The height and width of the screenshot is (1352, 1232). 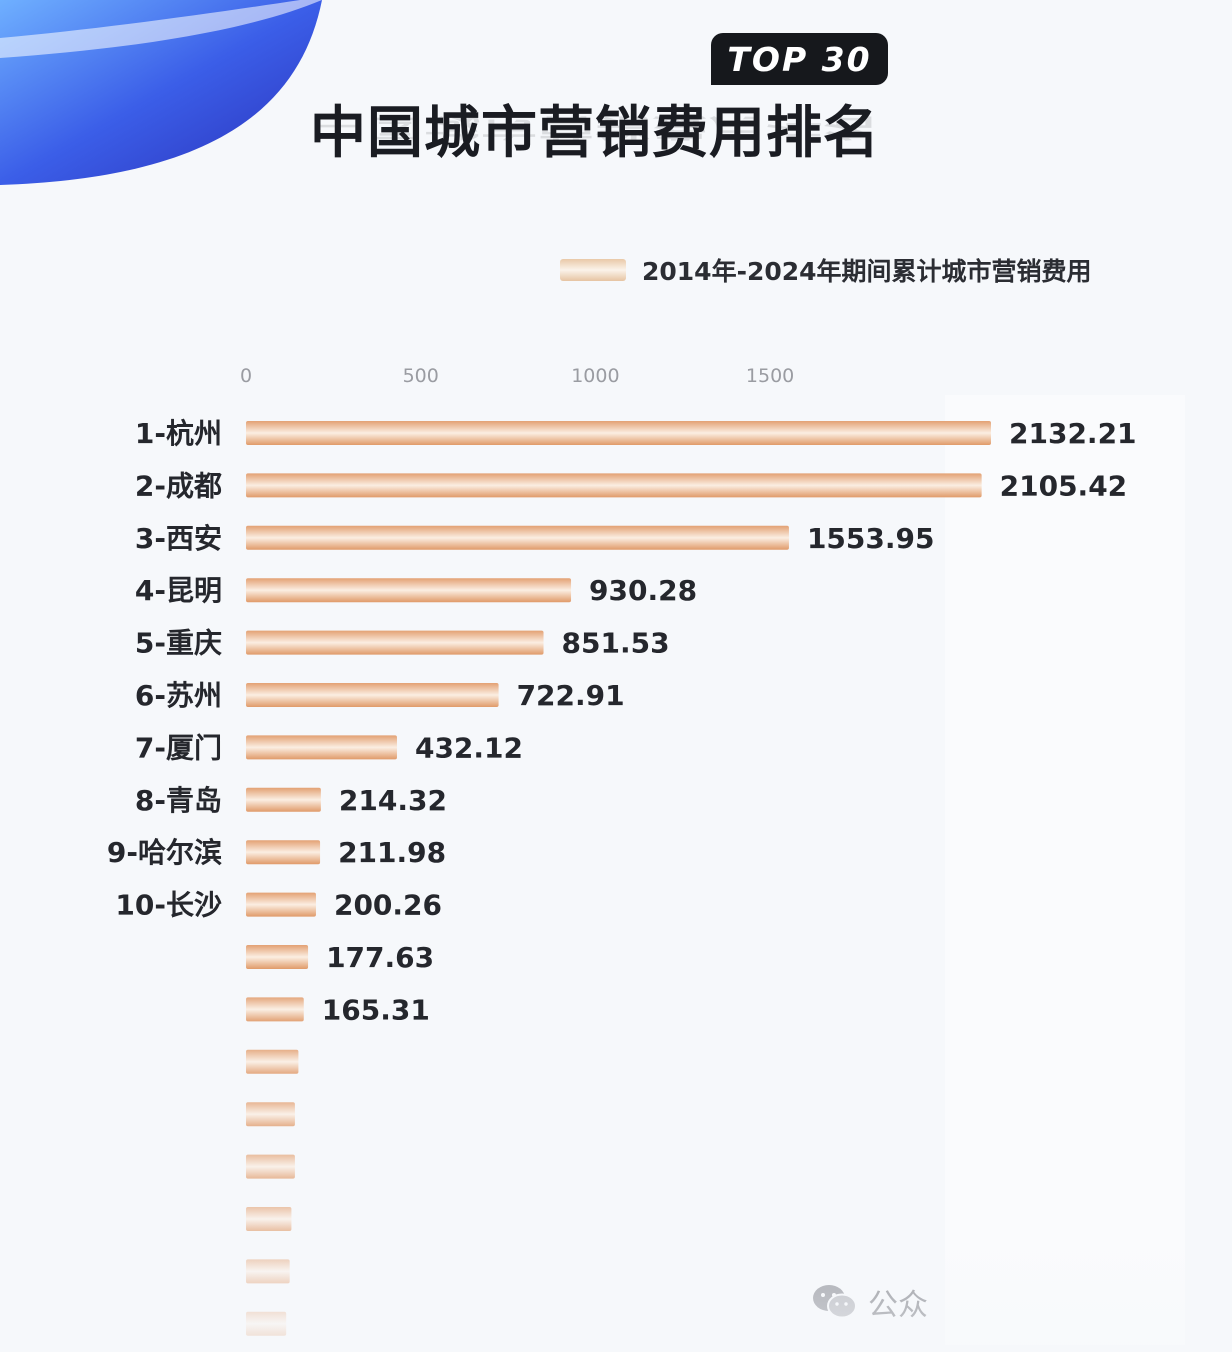 What do you see at coordinates (161, 92) in the screenshot?
I see `corner-decoration` at bounding box center [161, 92].